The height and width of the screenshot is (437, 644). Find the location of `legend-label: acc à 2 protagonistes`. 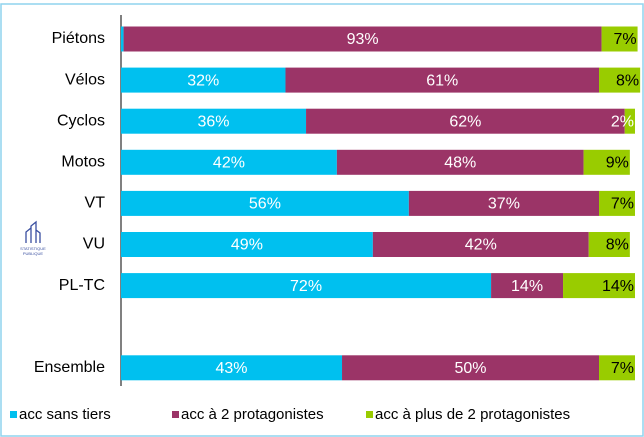

legend-label: acc à 2 protagonistes is located at coordinates (252, 414).